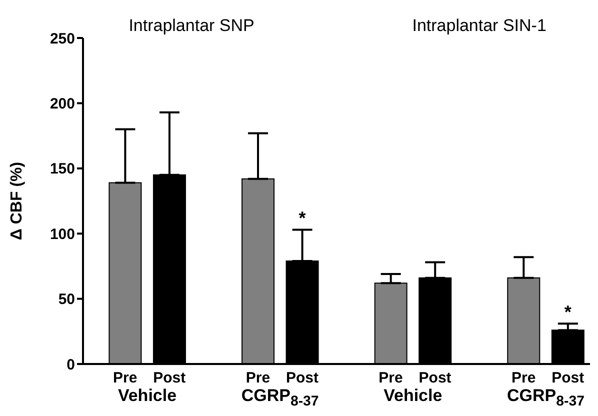 Image resolution: width=598 pixels, height=416 pixels. I want to click on text: Intraplantar SIN-1, so click(479, 26).